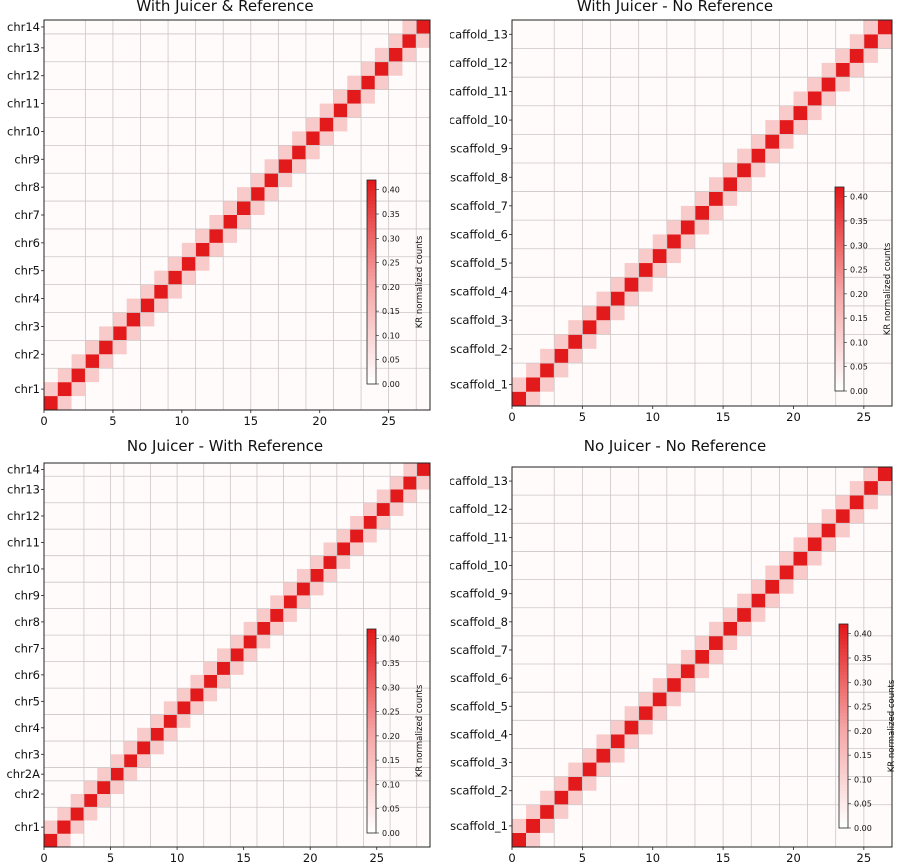 This screenshot has width=900, height=866. I want to click on y-tick-label: chr12, so click(23, 516).